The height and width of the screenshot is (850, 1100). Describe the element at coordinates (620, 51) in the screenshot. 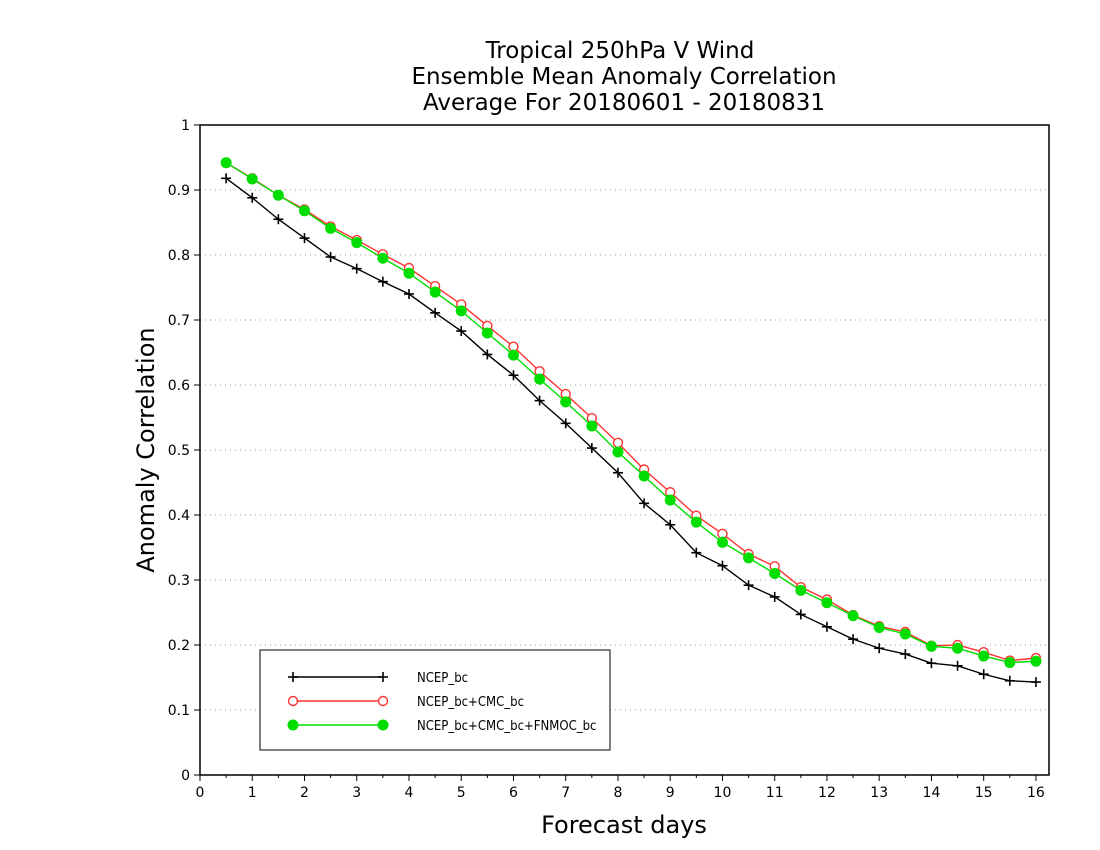

I see `title-line-1: Tropical 250hPa V Wind` at that location.